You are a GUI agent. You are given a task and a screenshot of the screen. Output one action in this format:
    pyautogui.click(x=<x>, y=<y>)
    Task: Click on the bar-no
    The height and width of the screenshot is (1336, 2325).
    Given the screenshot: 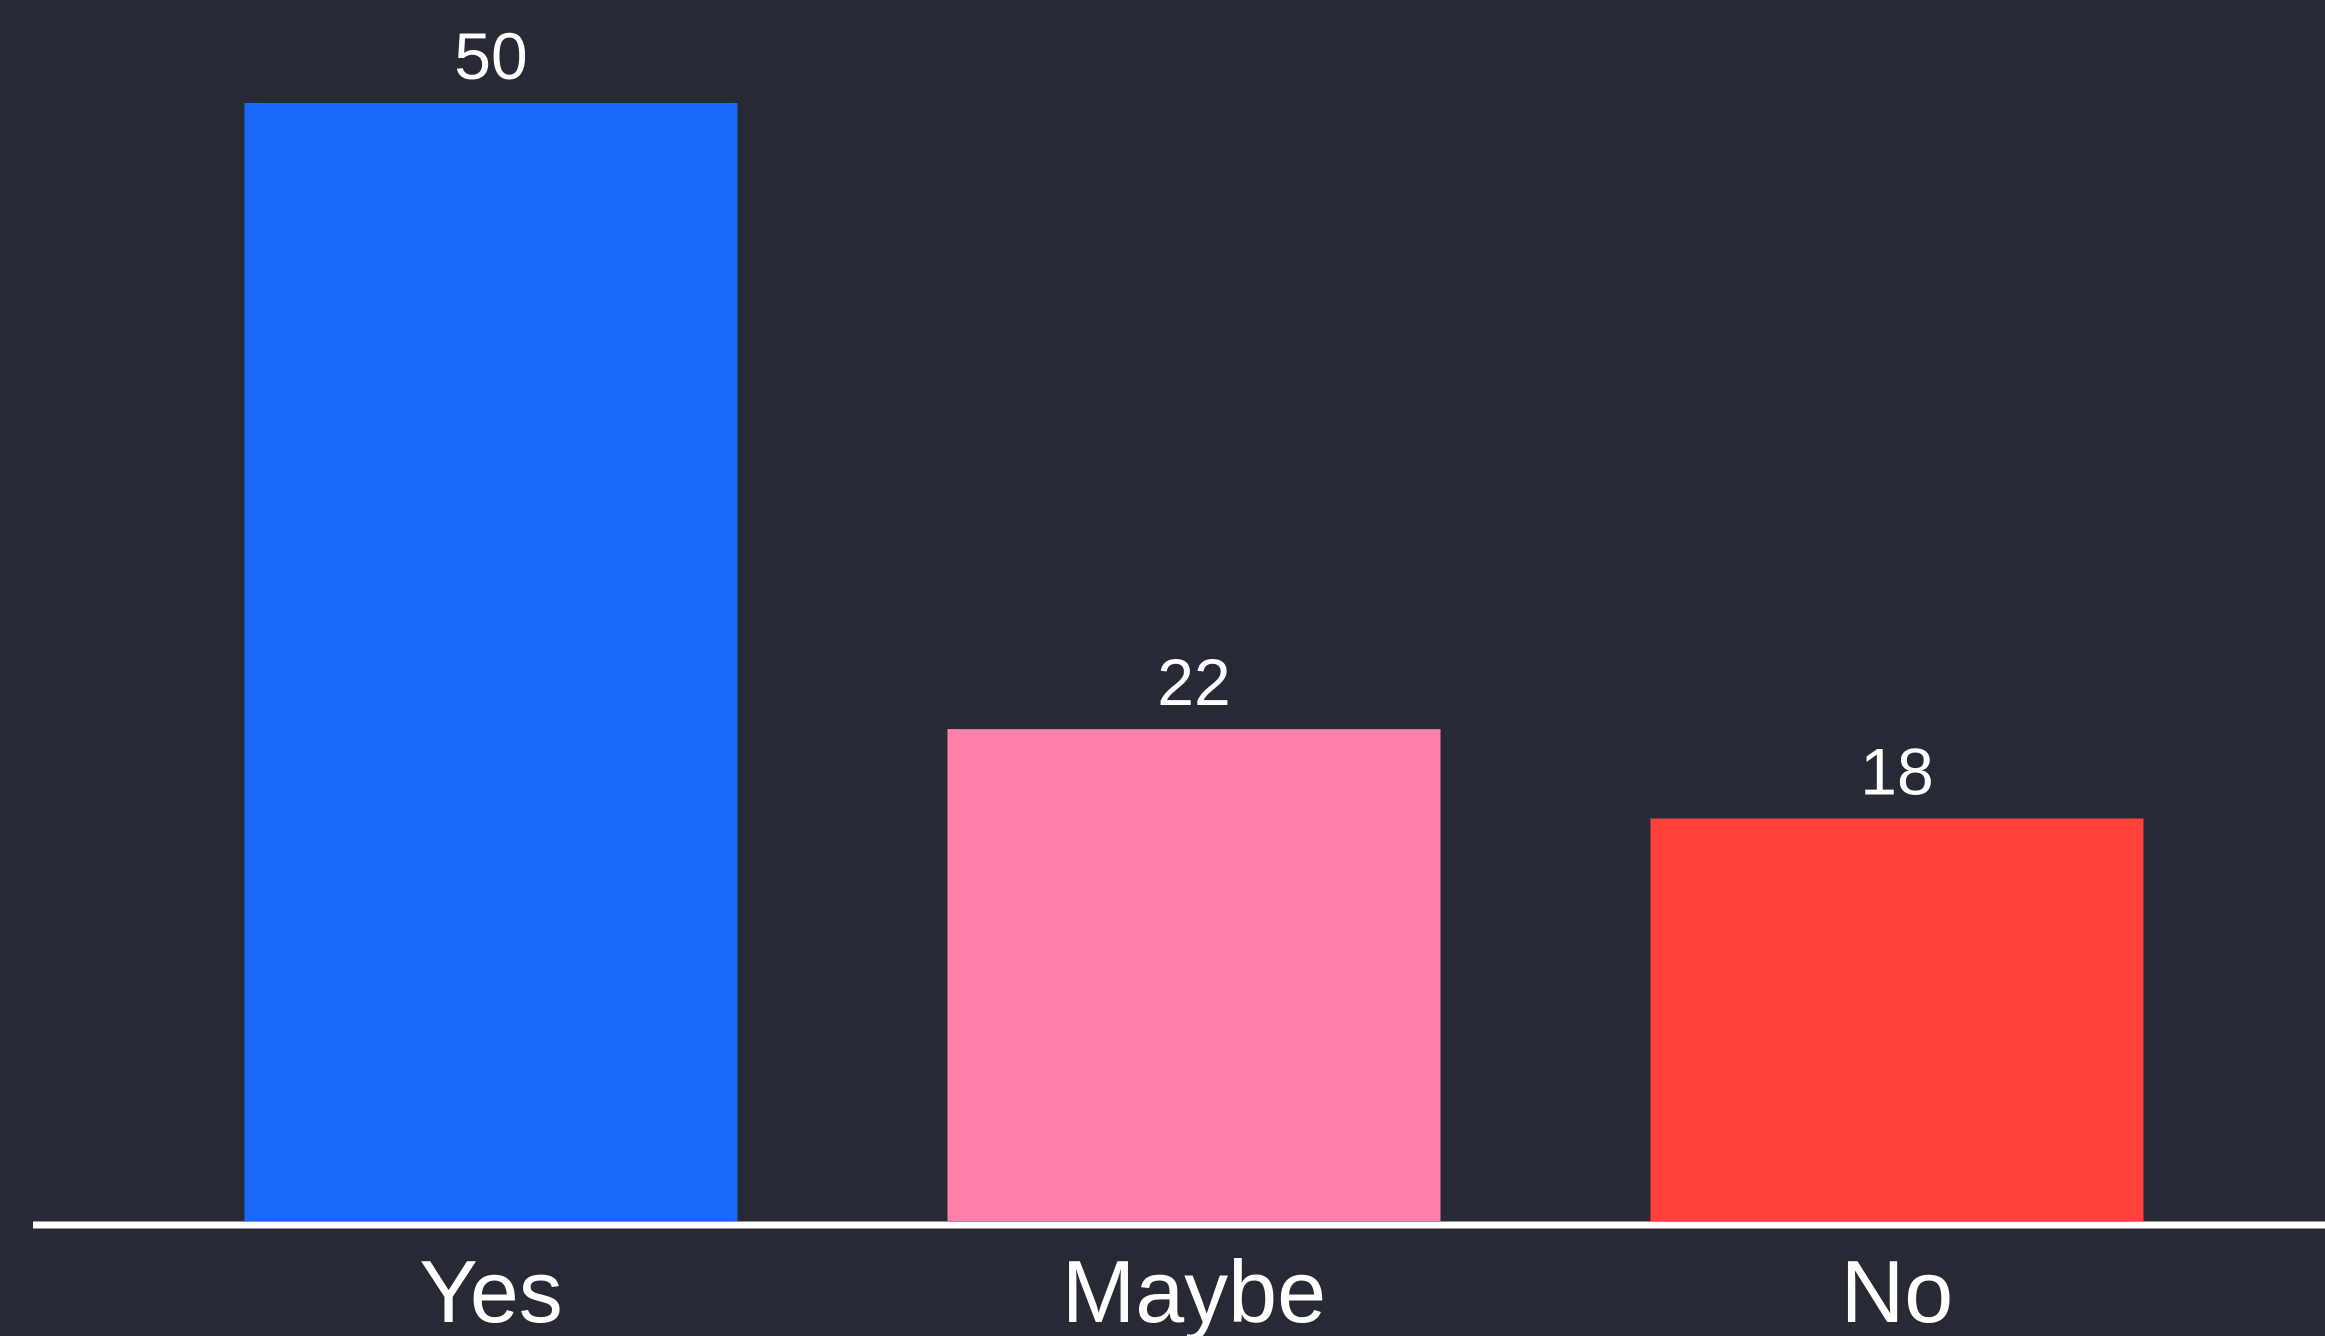 What is the action you would take?
    pyautogui.click(x=1897, y=1019)
    